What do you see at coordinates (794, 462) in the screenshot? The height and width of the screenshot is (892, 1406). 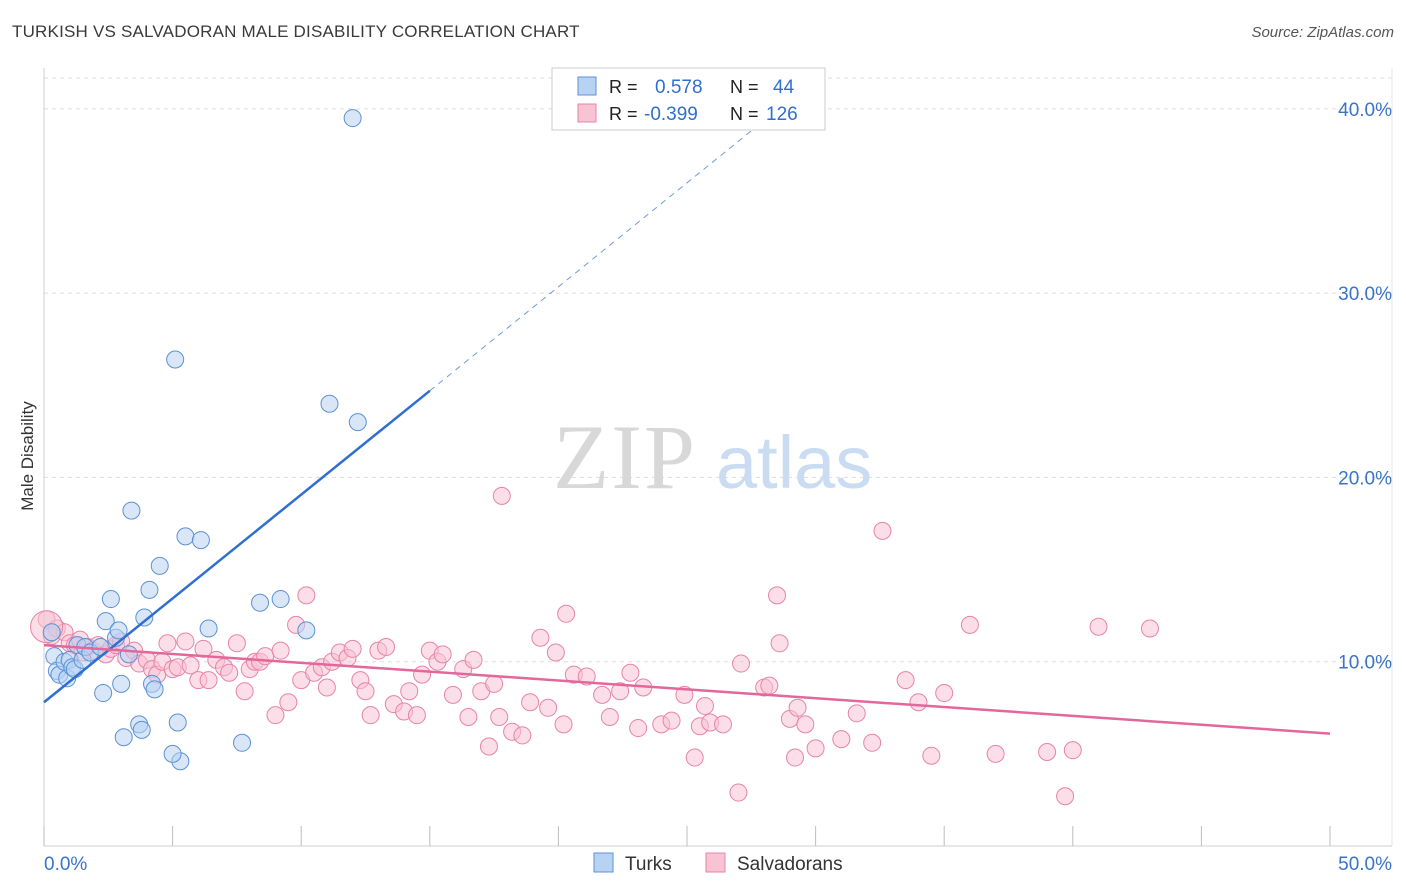 I see `watermark-atlas: atlas` at bounding box center [794, 462].